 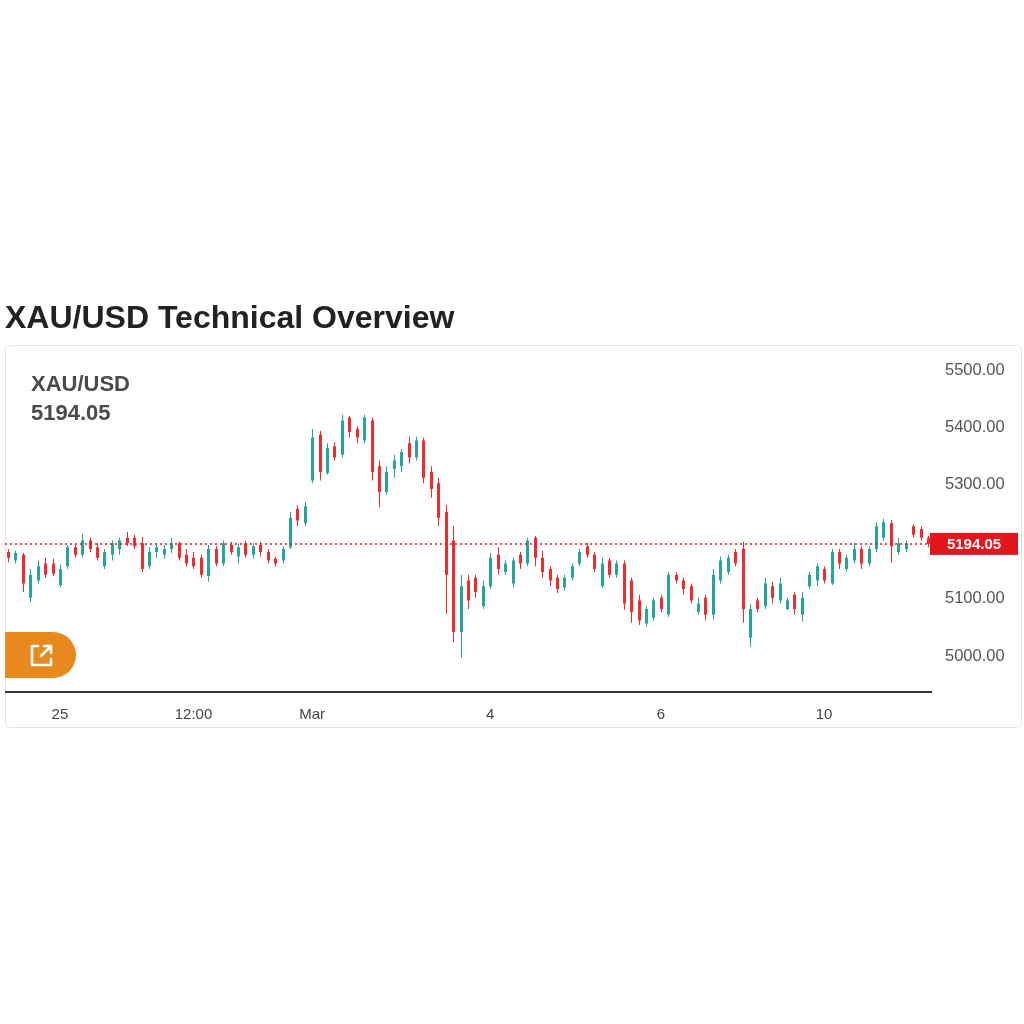 What do you see at coordinates (824, 714) in the screenshot?
I see `x-tick-label: 10` at bounding box center [824, 714].